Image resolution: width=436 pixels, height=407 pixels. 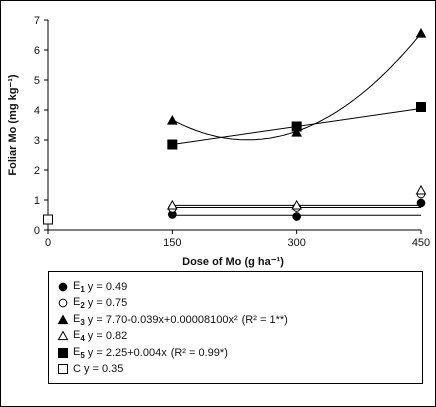 I want to click on legend-equation: y = 0.35, so click(x=103, y=369).